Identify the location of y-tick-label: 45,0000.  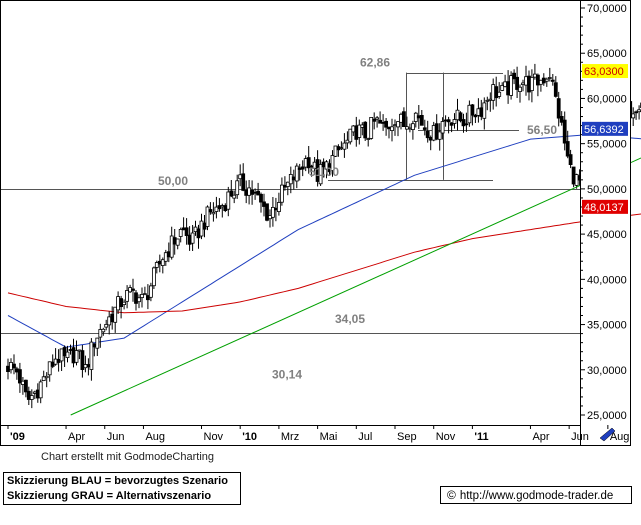
(607, 235).